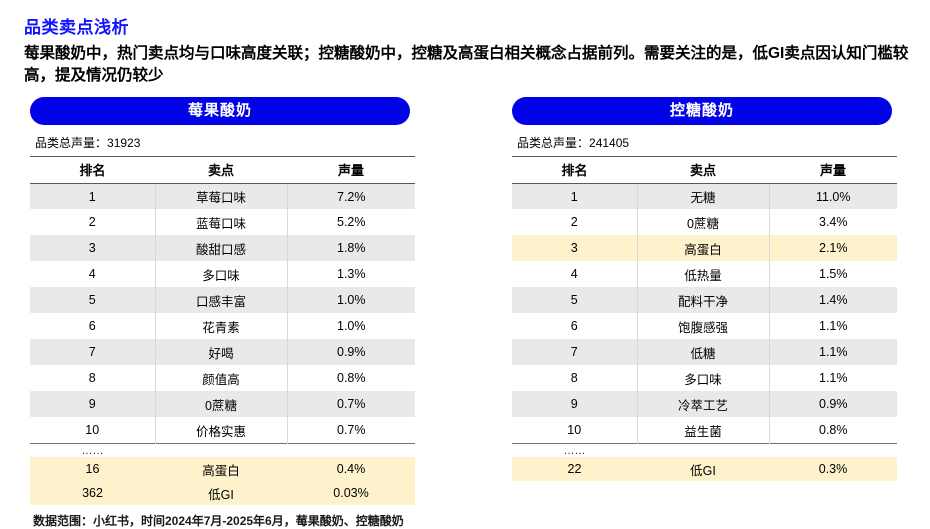 The image size is (930, 529). What do you see at coordinates (574, 326) in the screenshot?
I see `rank-cell: 6` at bounding box center [574, 326].